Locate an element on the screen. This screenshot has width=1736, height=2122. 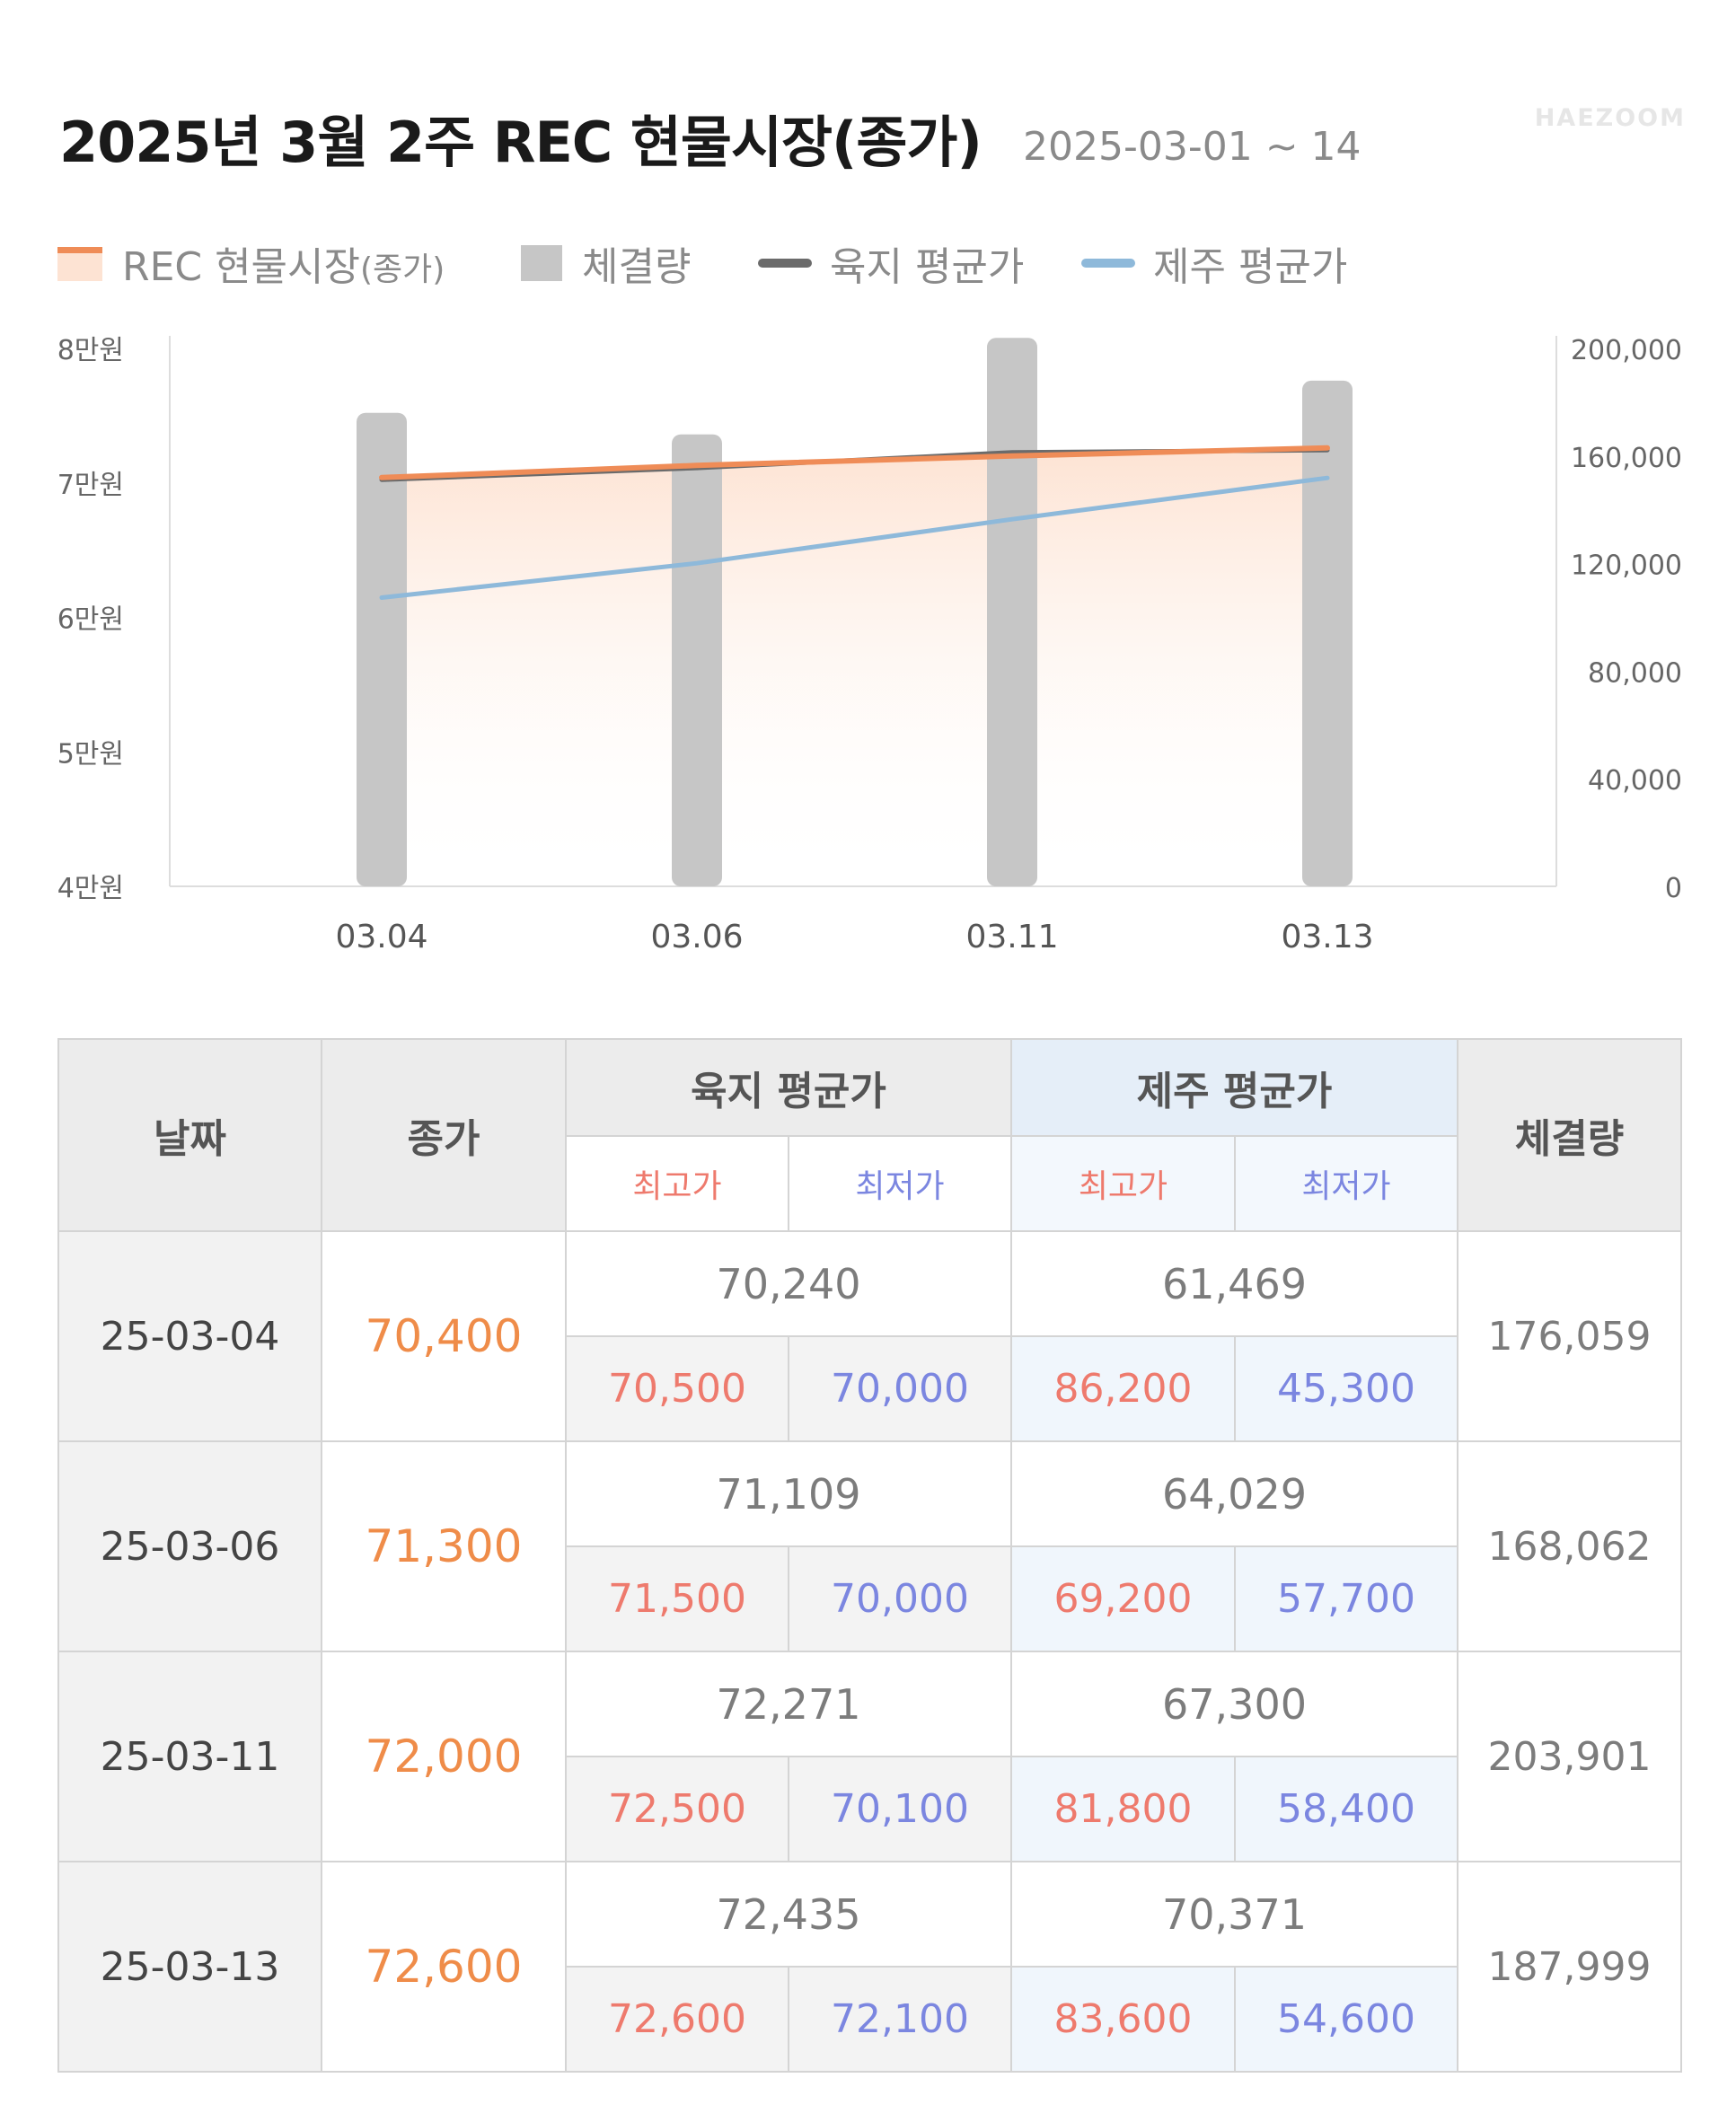
header-land-low: 최저가 is located at coordinates (900, 1183).